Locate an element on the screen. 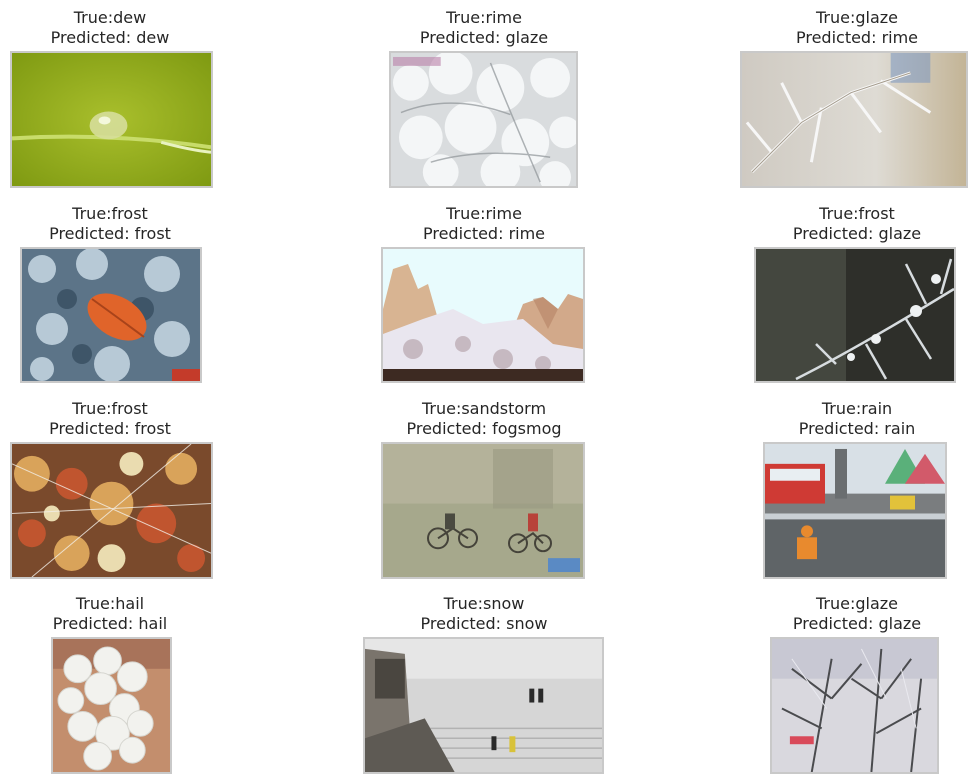  true-label: True:hail is located at coordinates (110, 603).